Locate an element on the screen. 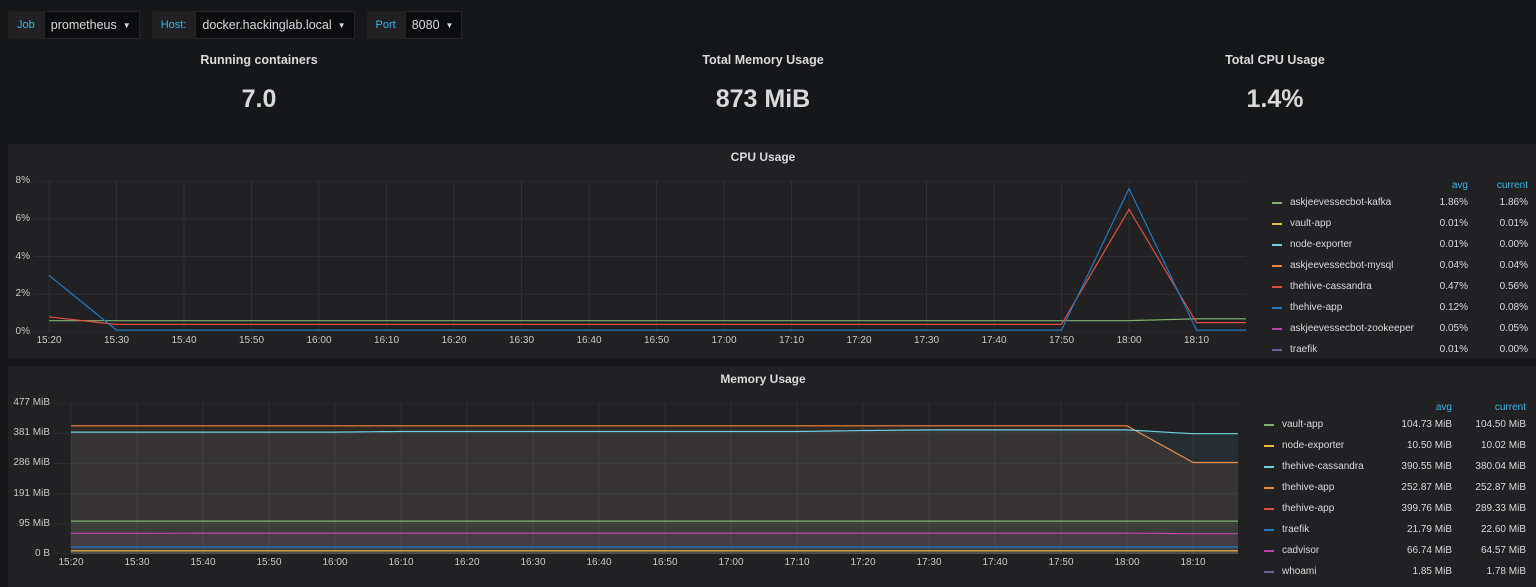 This screenshot has width=1536, height=587. stat-value: 7.0 is located at coordinates (259, 99).